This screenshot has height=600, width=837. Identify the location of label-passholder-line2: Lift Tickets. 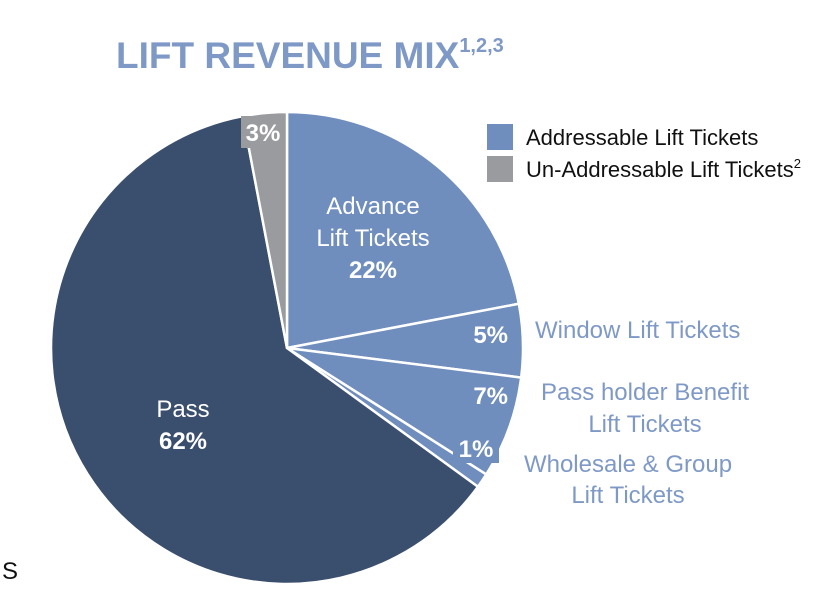
(644, 424).